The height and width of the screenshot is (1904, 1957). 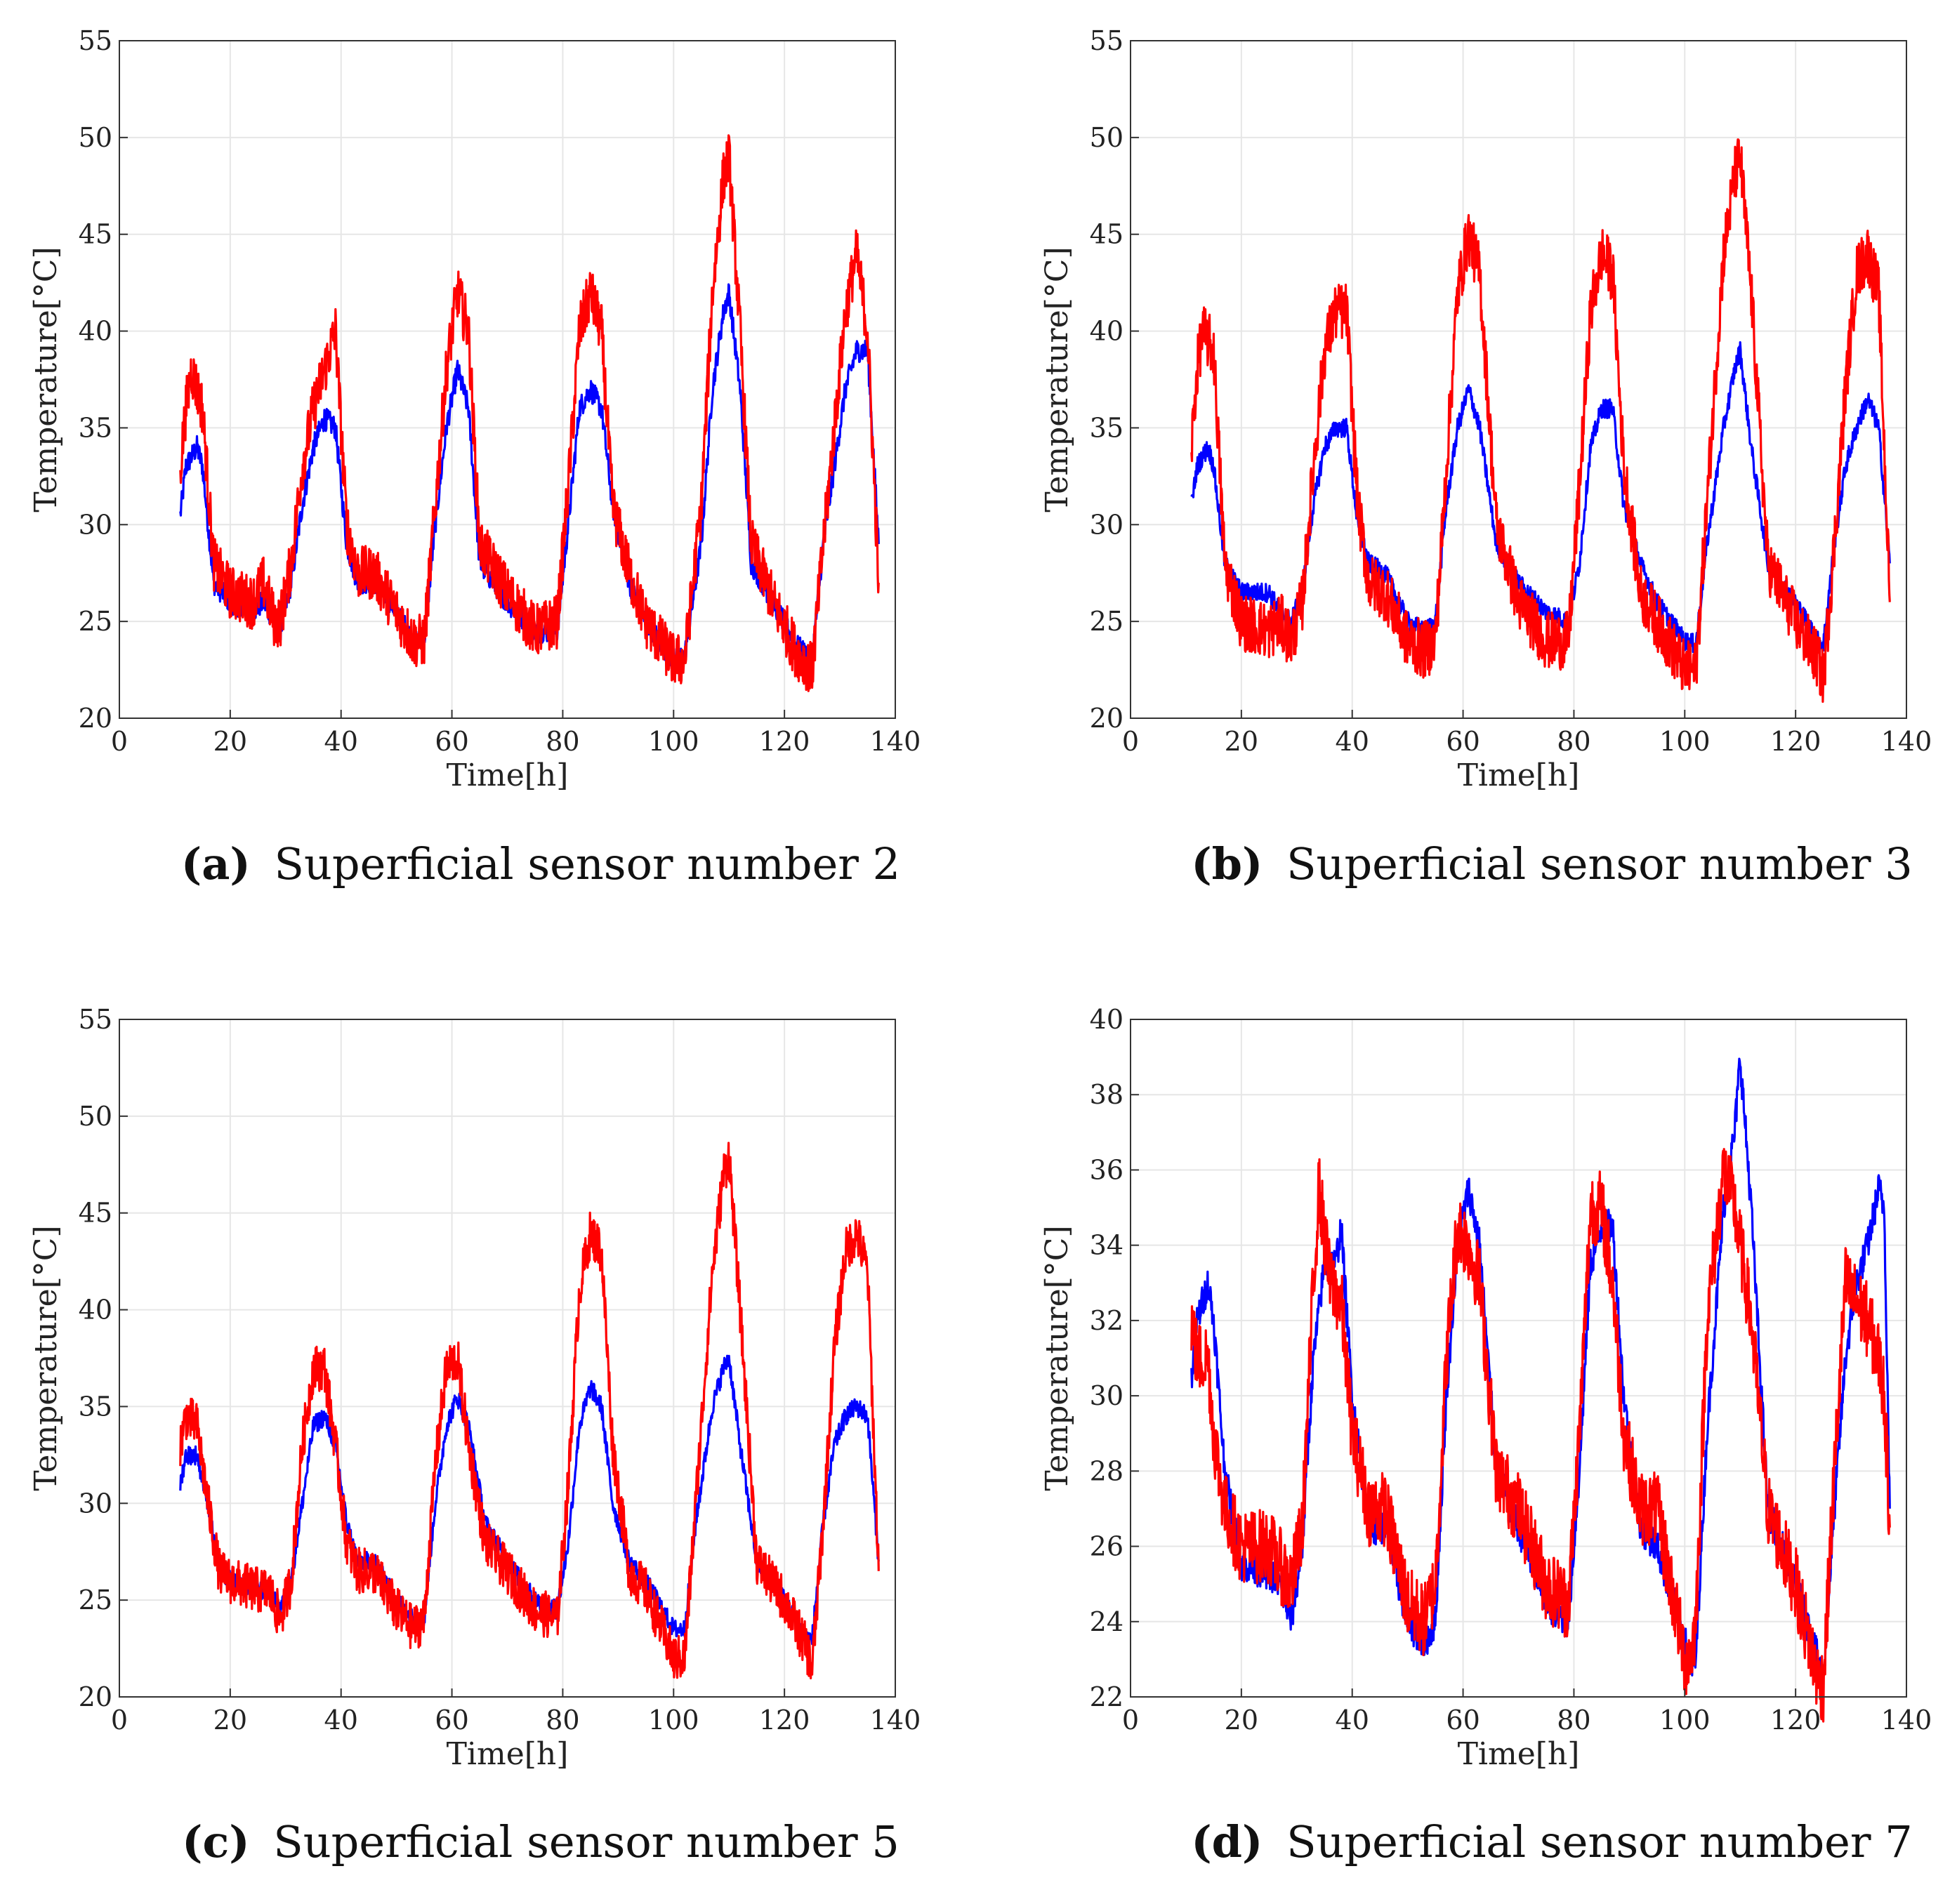 What do you see at coordinates (1227, 864) in the screenshot?
I see `caption-b-label: (b)` at bounding box center [1227, 864].